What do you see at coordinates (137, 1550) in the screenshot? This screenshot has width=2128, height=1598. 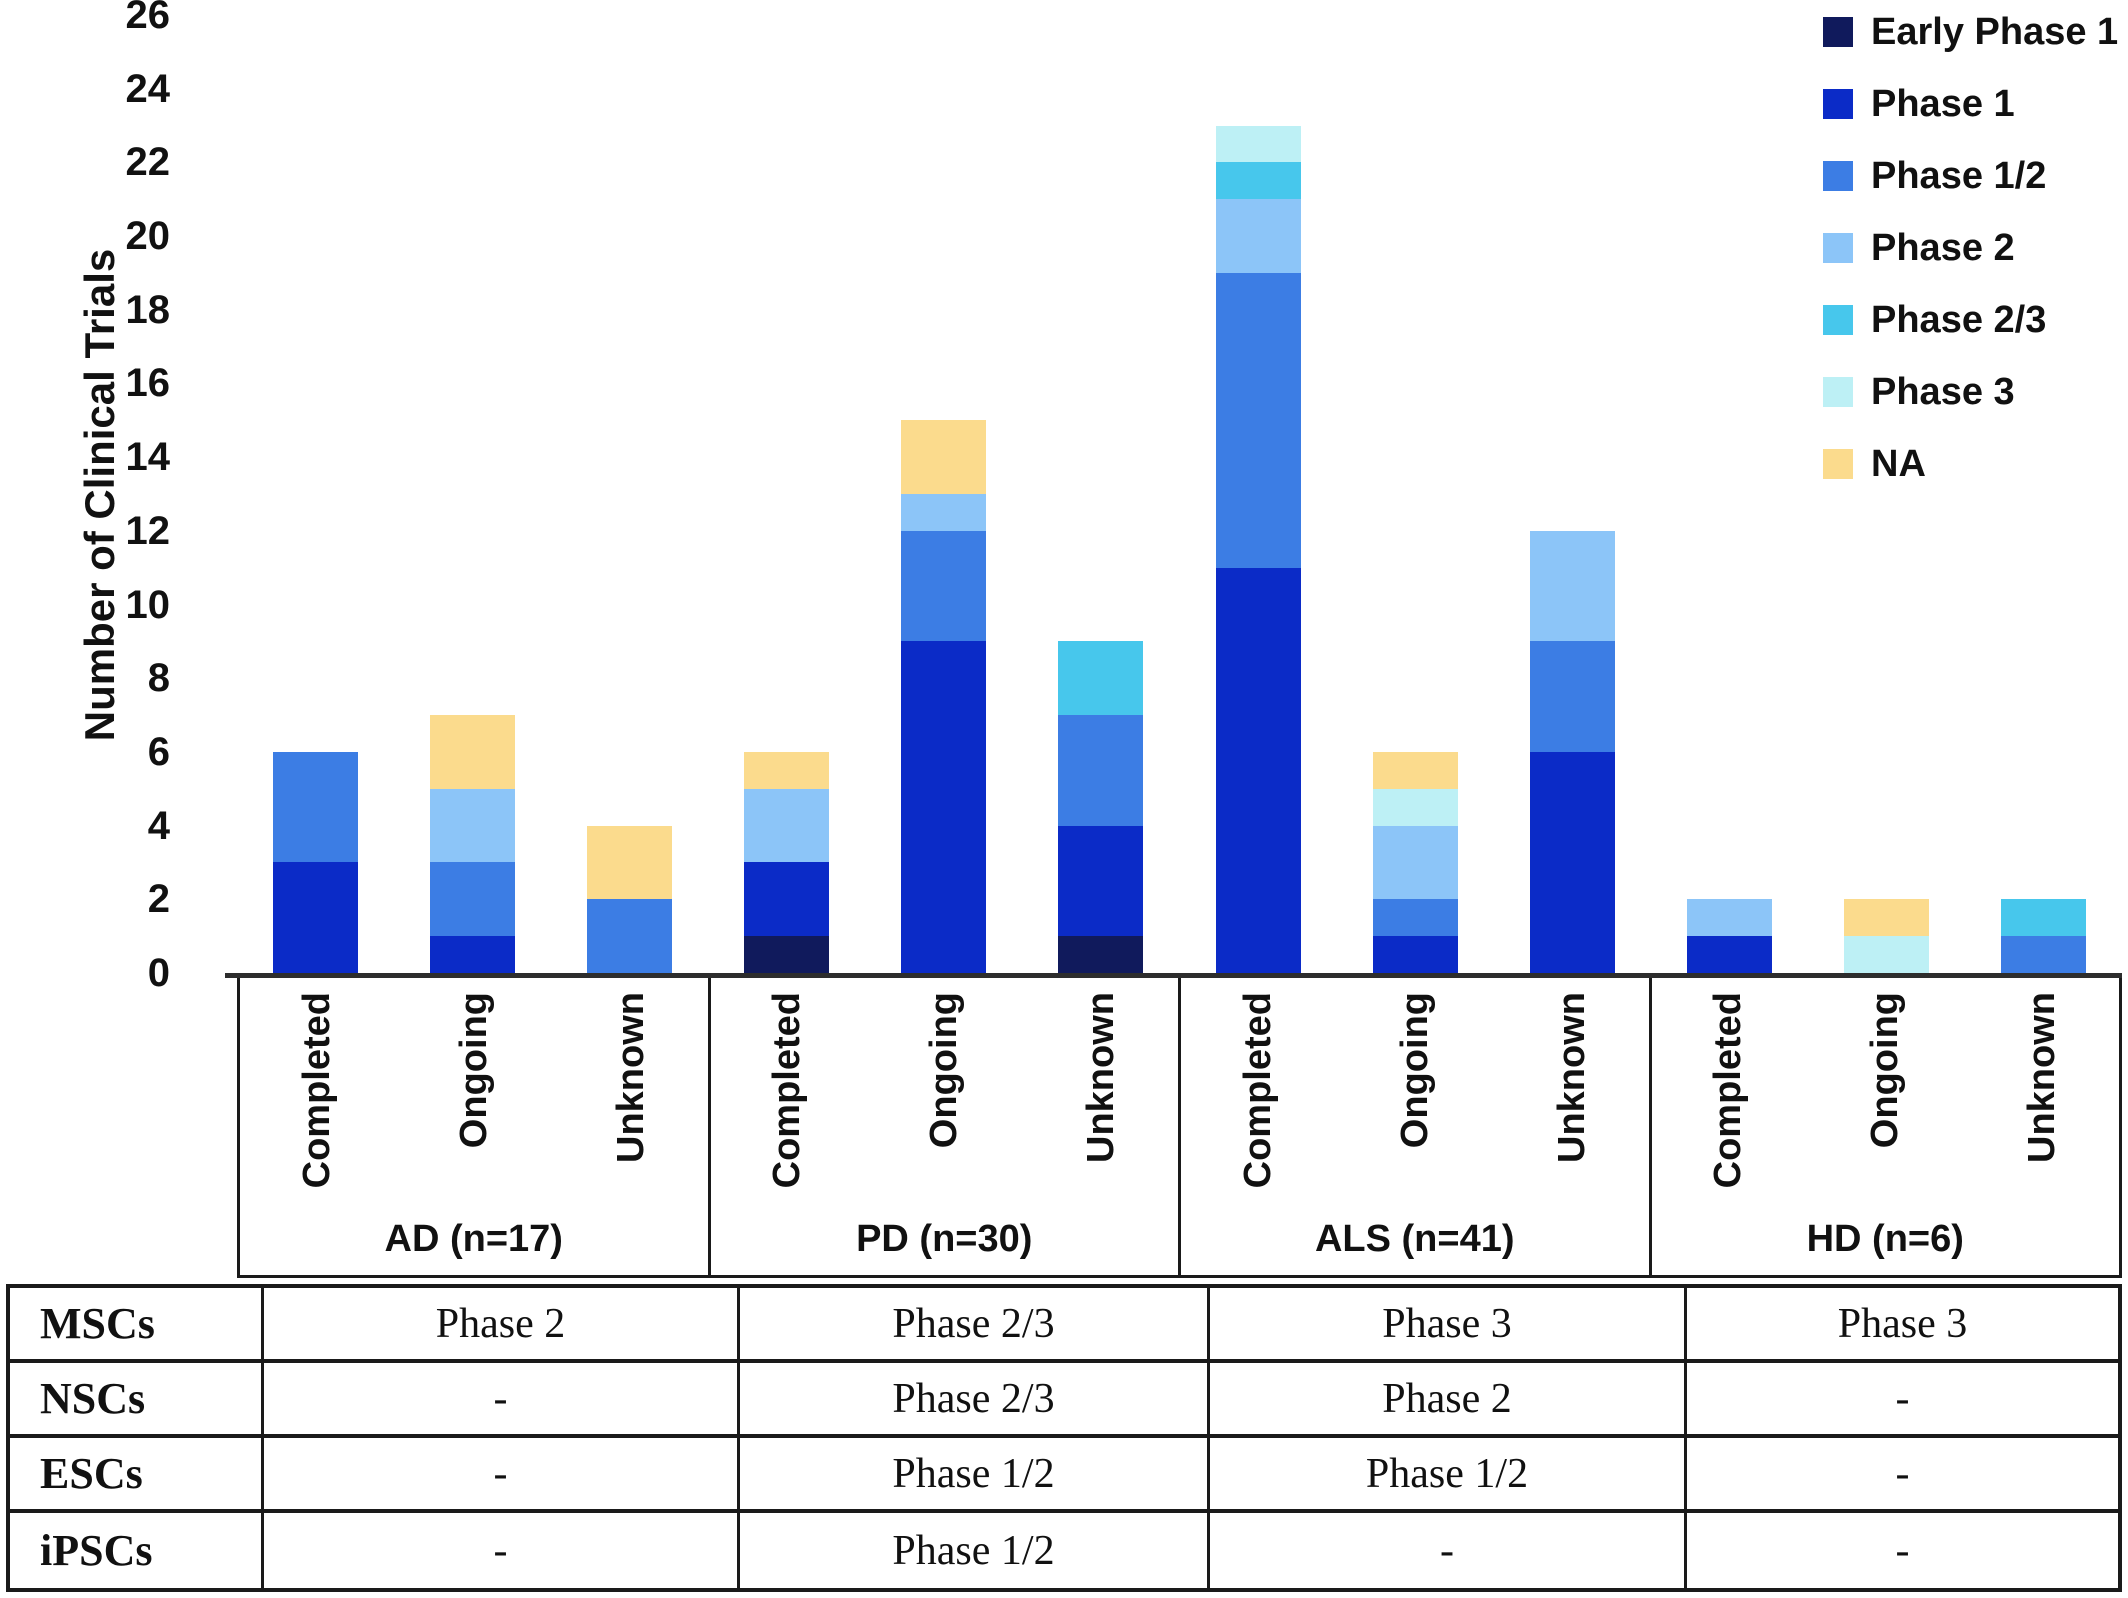 I see `row-header-ipscs: iPSCs` at bounding box center [137, 1550].